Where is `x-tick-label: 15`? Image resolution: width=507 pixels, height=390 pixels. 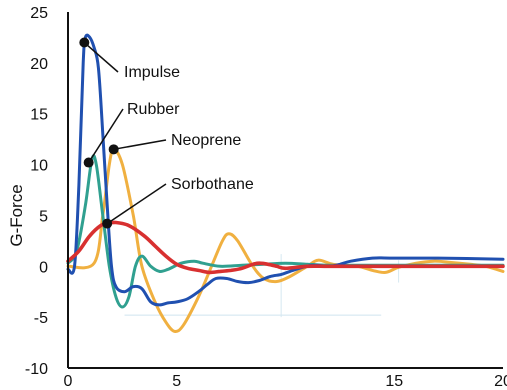
x-tick-label: 15 is located at coordinates (394, 381).